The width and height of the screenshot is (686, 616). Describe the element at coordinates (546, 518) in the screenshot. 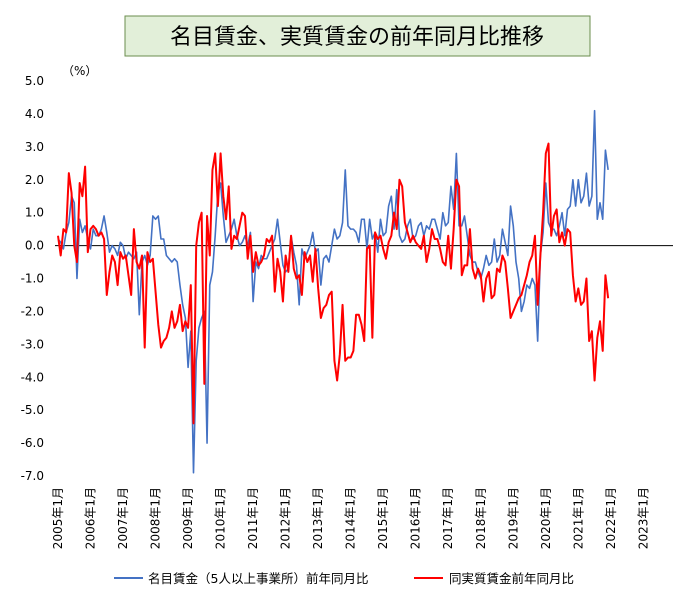

I see `x-tick-label: 2020年1月` at that location.